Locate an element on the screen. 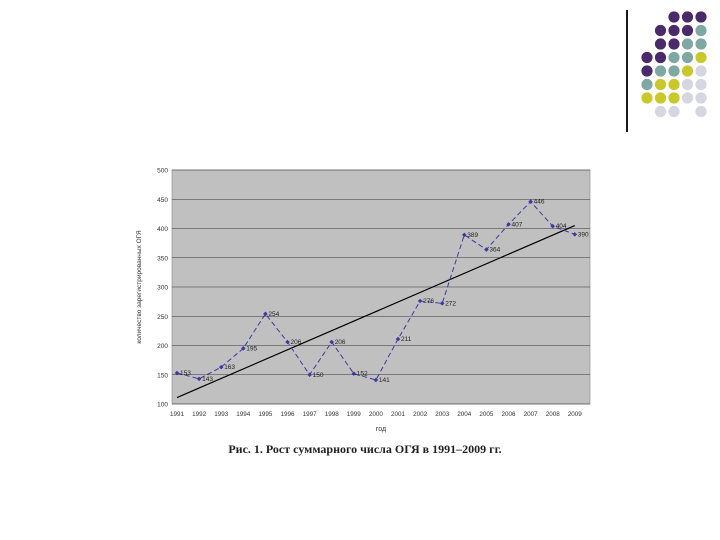 The width and height of the screenshot is (720, 540). x-tick-label: 2002 is located at coordinates (420, 414).